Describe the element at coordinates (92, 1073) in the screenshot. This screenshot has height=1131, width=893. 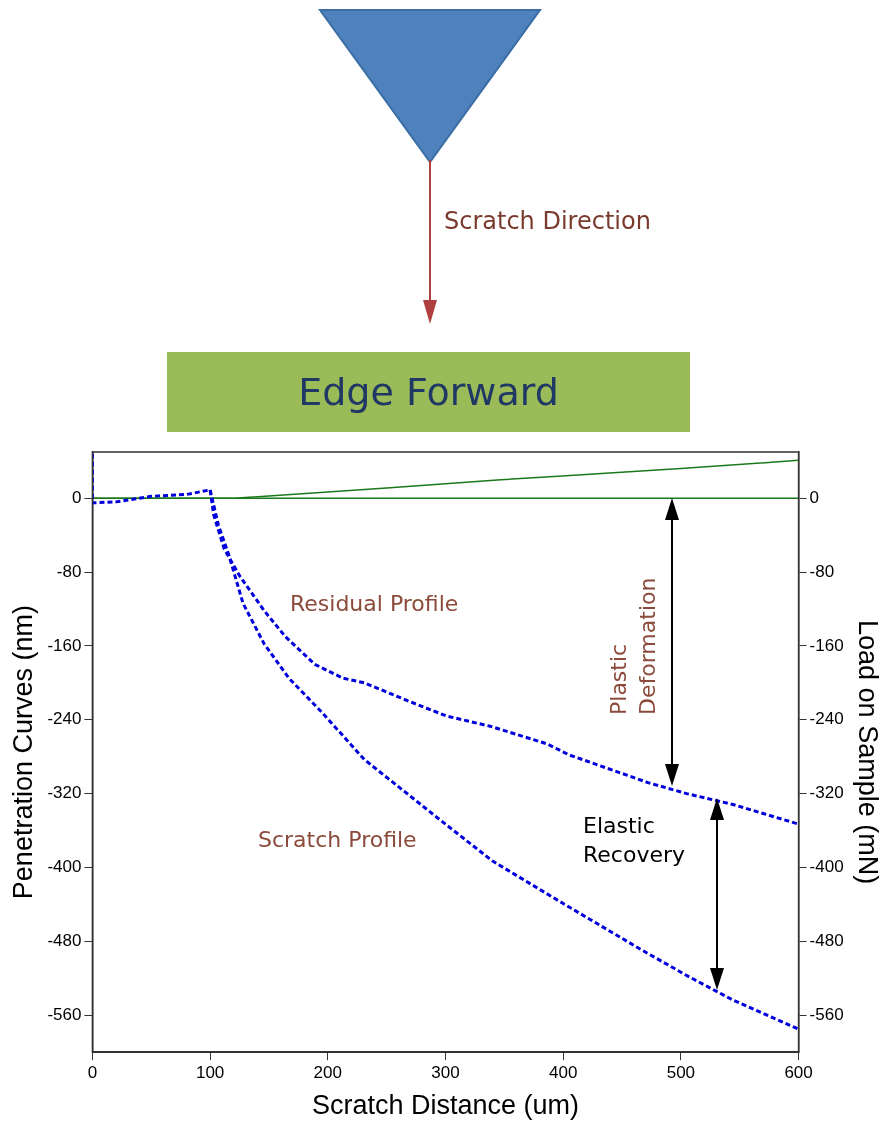
I see `x-tick-label: 0` at that location.